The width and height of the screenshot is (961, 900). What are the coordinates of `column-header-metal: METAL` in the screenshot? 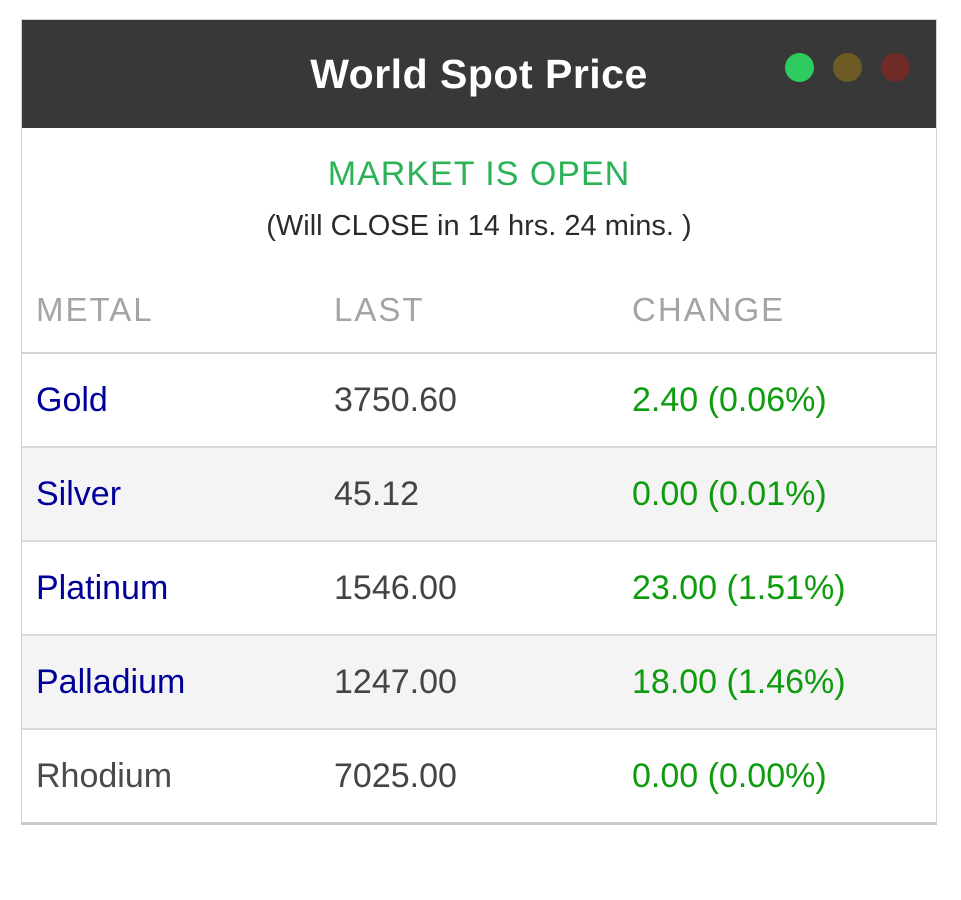 It's located at (177, 311).